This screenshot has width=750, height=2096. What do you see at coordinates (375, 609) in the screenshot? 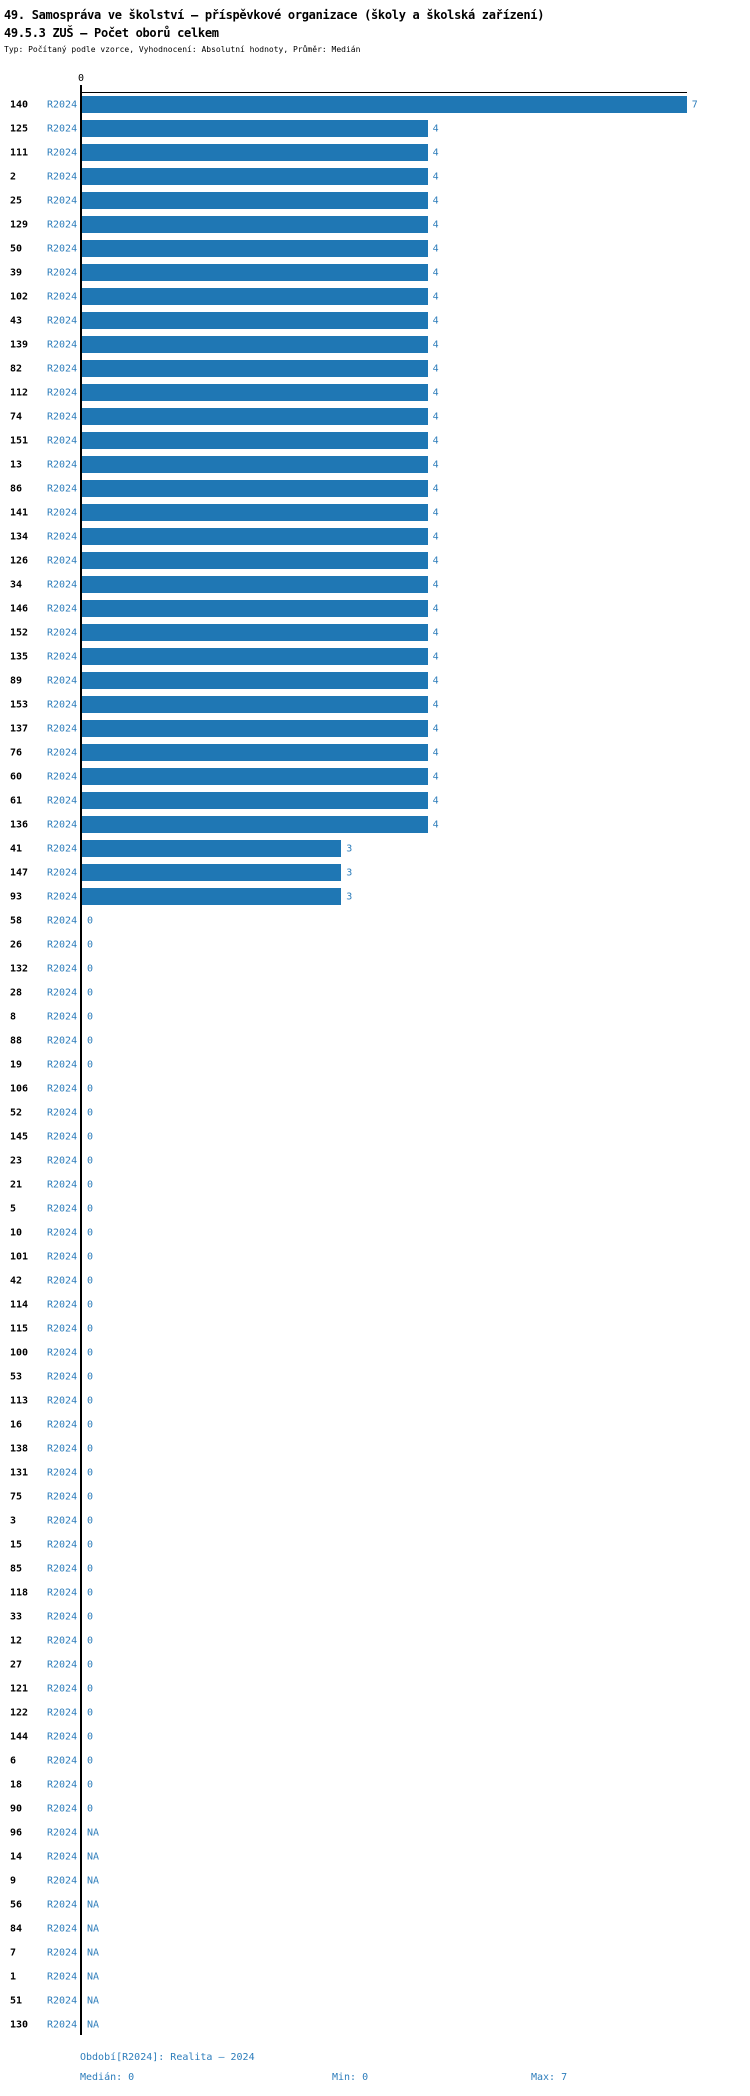
I see `chart-row: 146 R2024 4` at bounding box center [375, 609].